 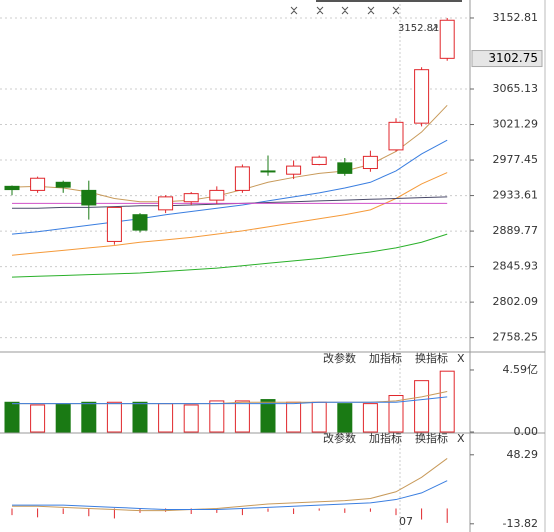 I want to click on y-tick-label: 2802.09, so click(x=516, y=301).